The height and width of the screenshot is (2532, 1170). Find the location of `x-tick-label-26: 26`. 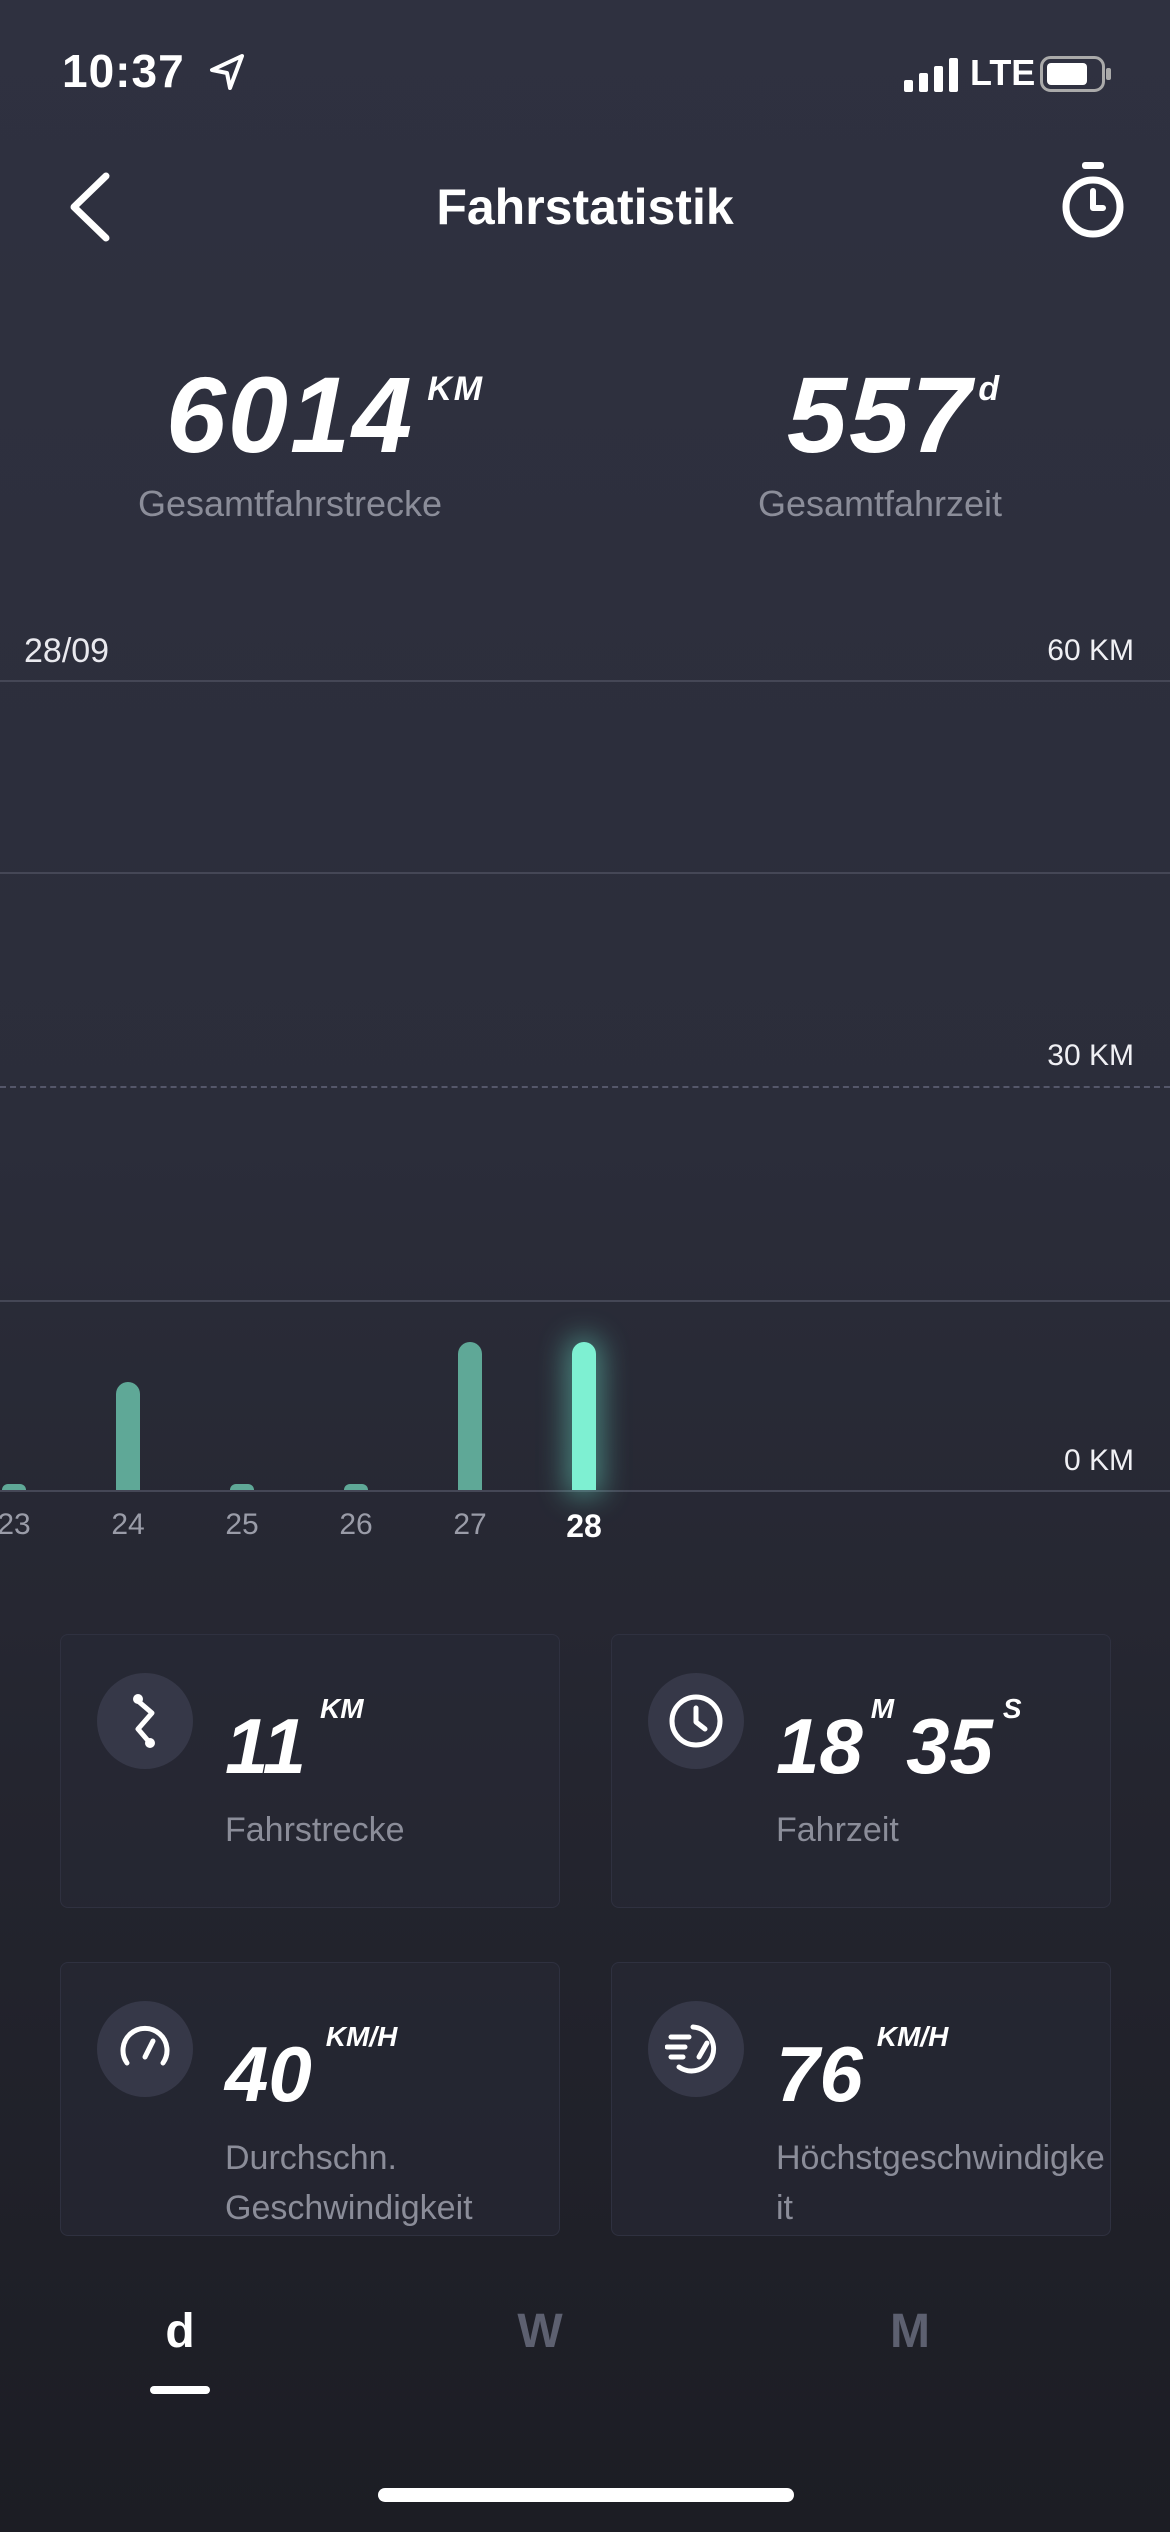

x-tick-label-26: 26 is located at coordinates (356, 1524).